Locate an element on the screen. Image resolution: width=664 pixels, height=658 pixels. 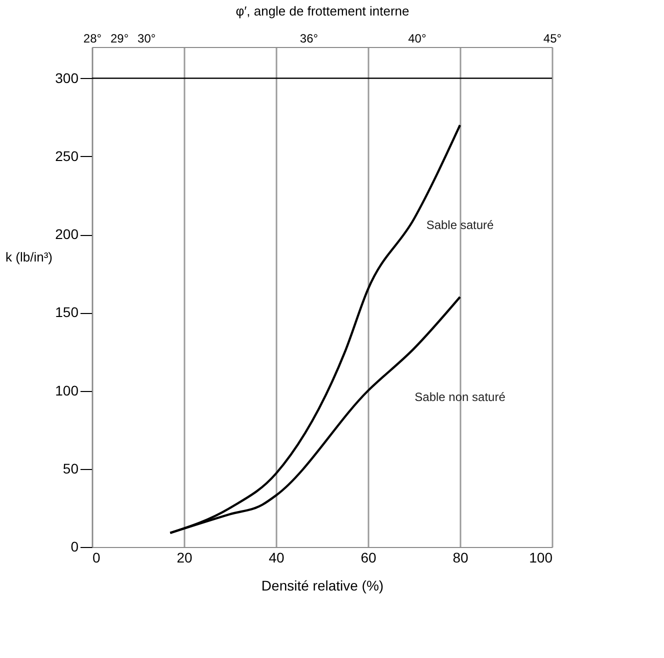
x2-tick-label: 28° is located at coordinates (92, 39).